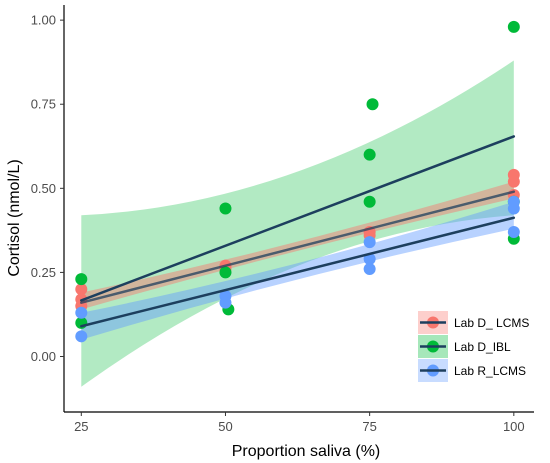  I want to click on x-tick-label: 25, so click(81, 426).